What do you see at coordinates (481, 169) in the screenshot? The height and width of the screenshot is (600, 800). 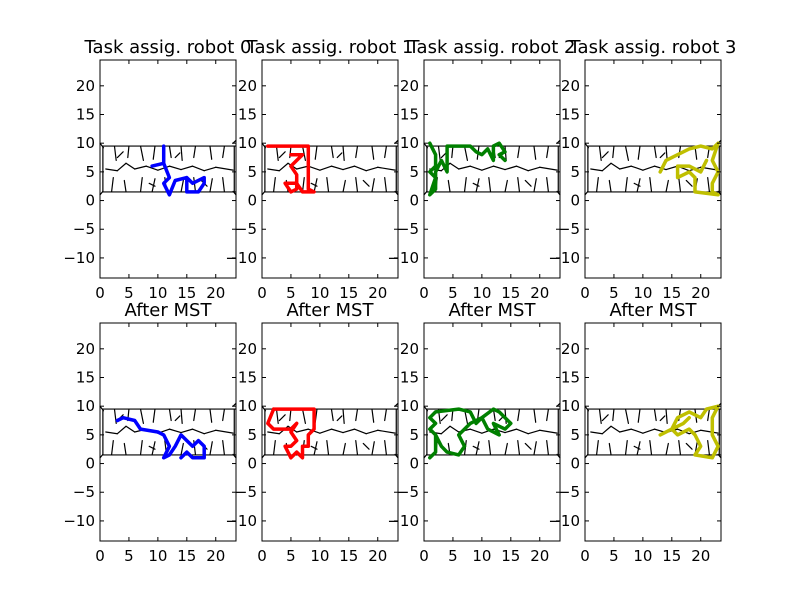 I see `subplot-2: 0 5 10 15 20 −10 −5 0 5 10 15 20 Task assig. robot 2` at bounding box center [481, 169].